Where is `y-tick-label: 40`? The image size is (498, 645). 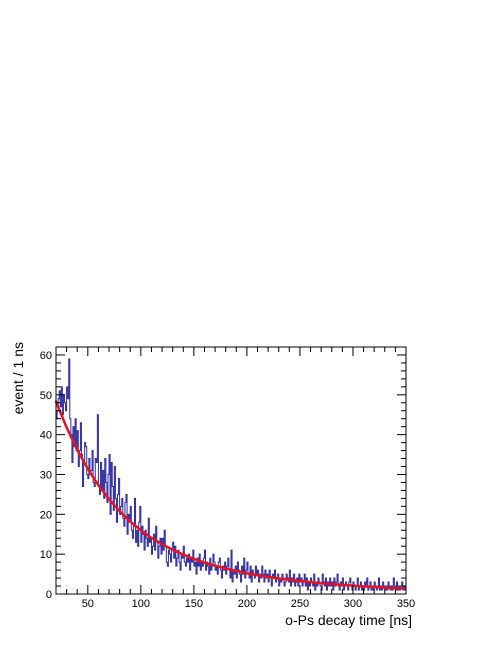
y-tick-label: 40 is located at coordinates (46, 436).